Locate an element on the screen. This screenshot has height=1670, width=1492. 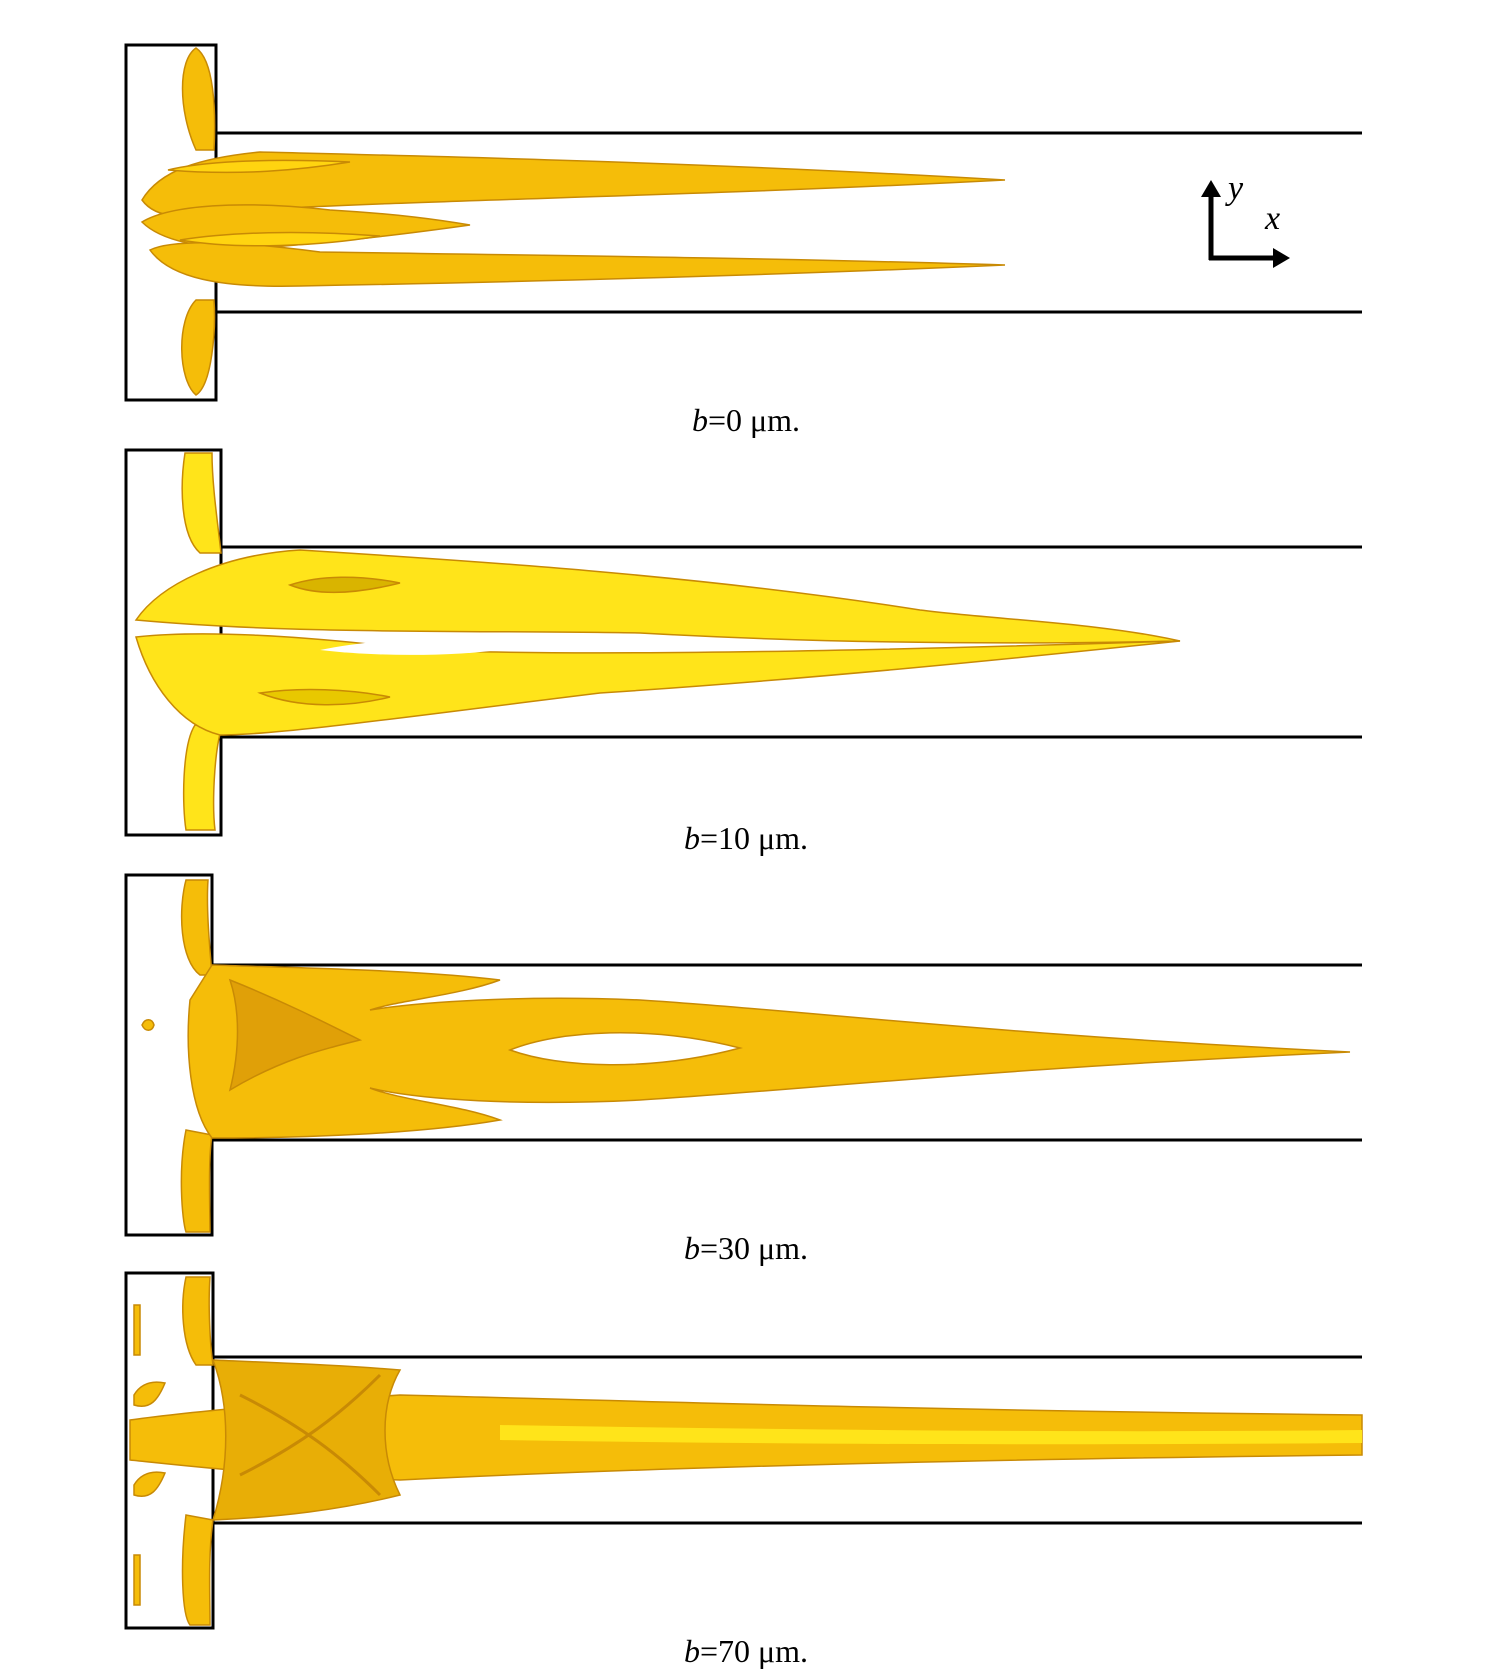
caption-value: =0 μm. is located at coordinates (754, 420).